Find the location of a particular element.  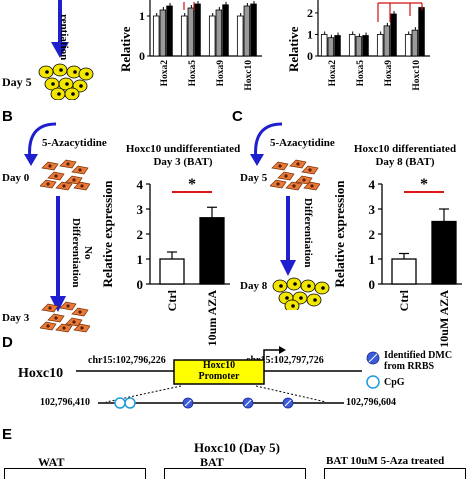

cpg-site-circle is located at coordinates (120, 403).